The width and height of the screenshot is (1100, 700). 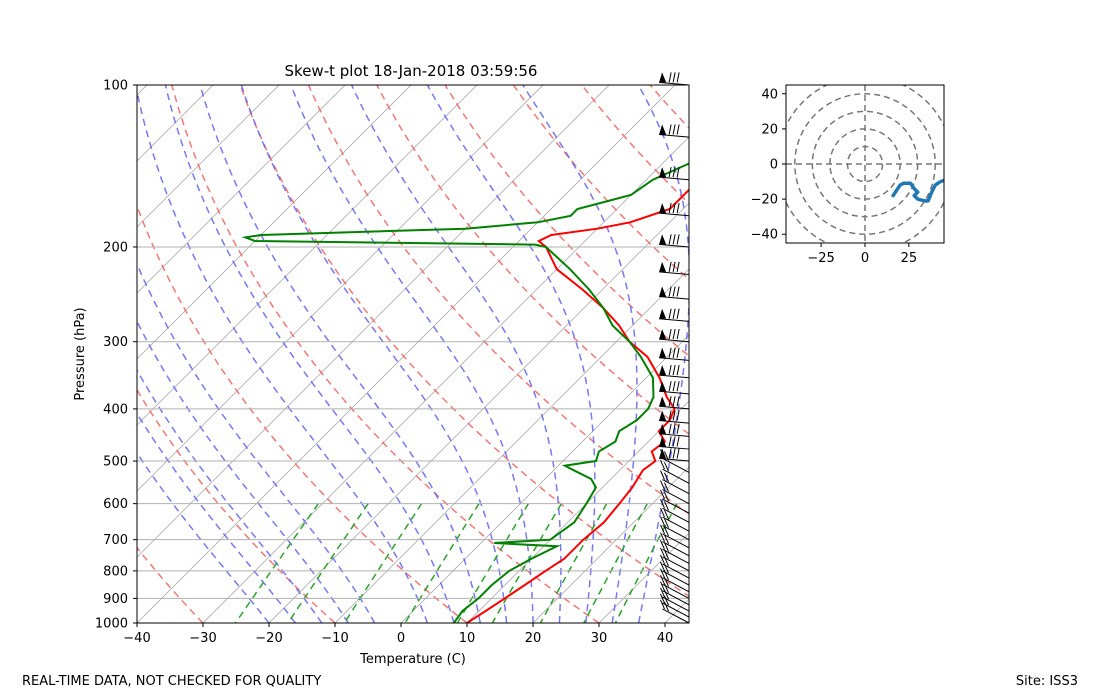 I want to click on hodograph-y-tick-label: −20, so click(x=764, y=200).